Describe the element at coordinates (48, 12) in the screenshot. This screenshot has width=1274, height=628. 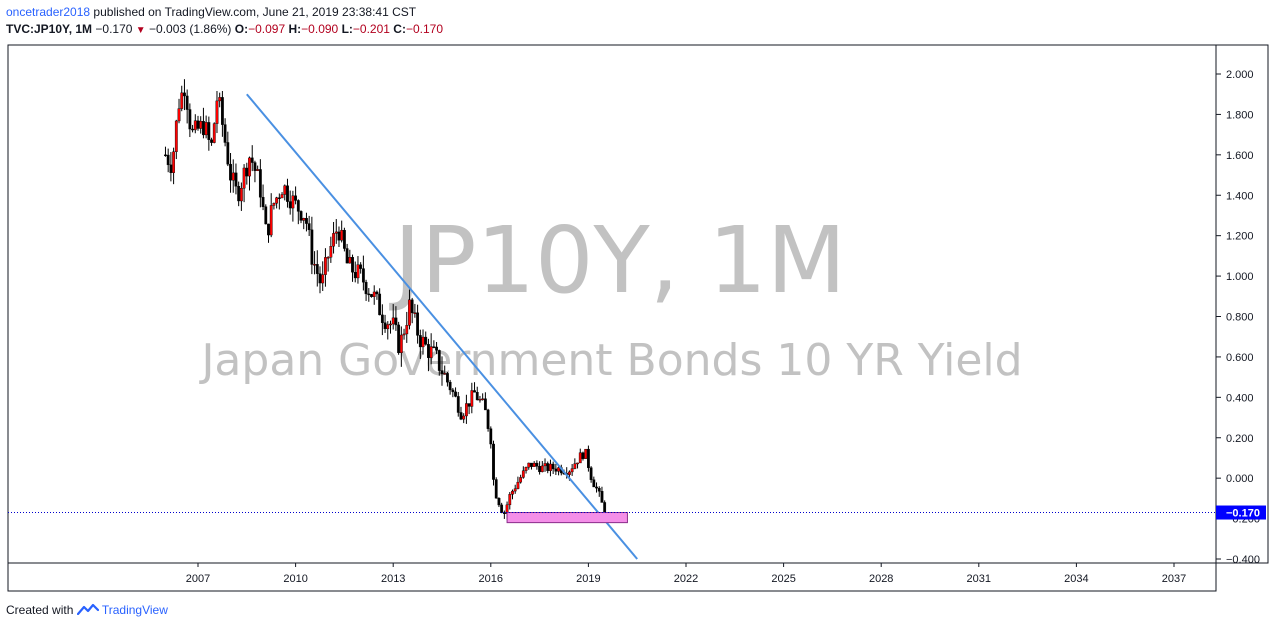
I see `author-link: oncetrader2018` at that location.